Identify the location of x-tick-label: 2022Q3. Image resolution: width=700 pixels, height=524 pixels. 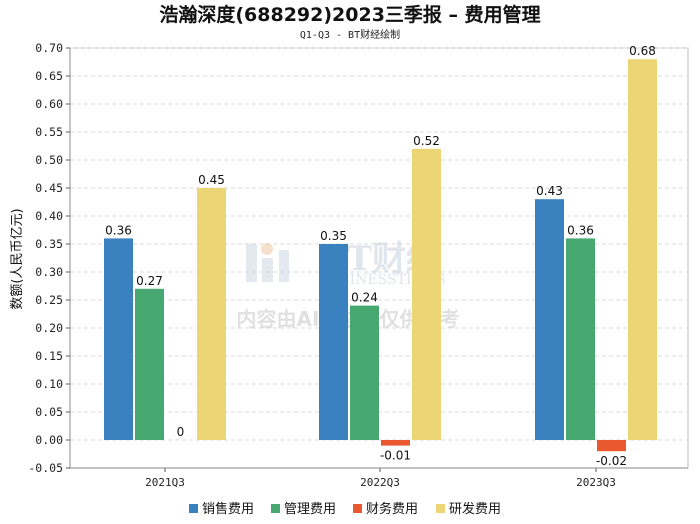
(380, 482).